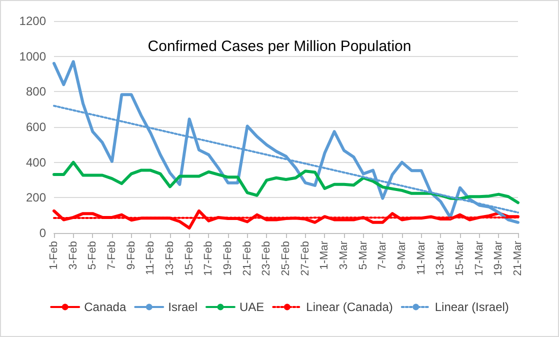 This screenshot has height=337, width=559. What do you see at coordinates (286, 182) in the screenshot?
I see `line-series` at bounding box center [286, 182].